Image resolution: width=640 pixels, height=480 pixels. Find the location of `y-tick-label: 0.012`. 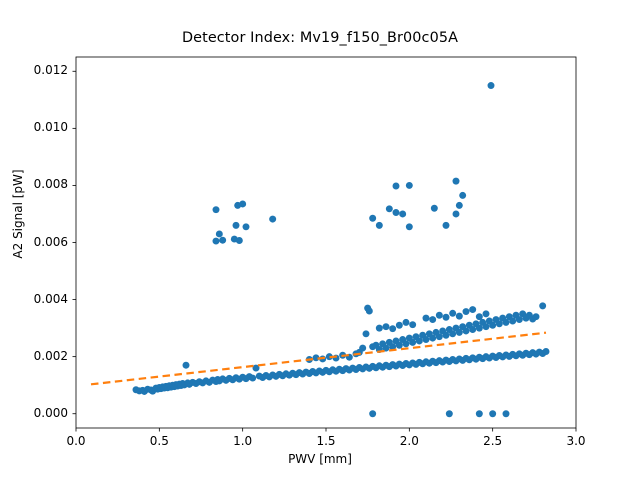

y-tick-label: 0.012 is located at coordinates (50, 70).